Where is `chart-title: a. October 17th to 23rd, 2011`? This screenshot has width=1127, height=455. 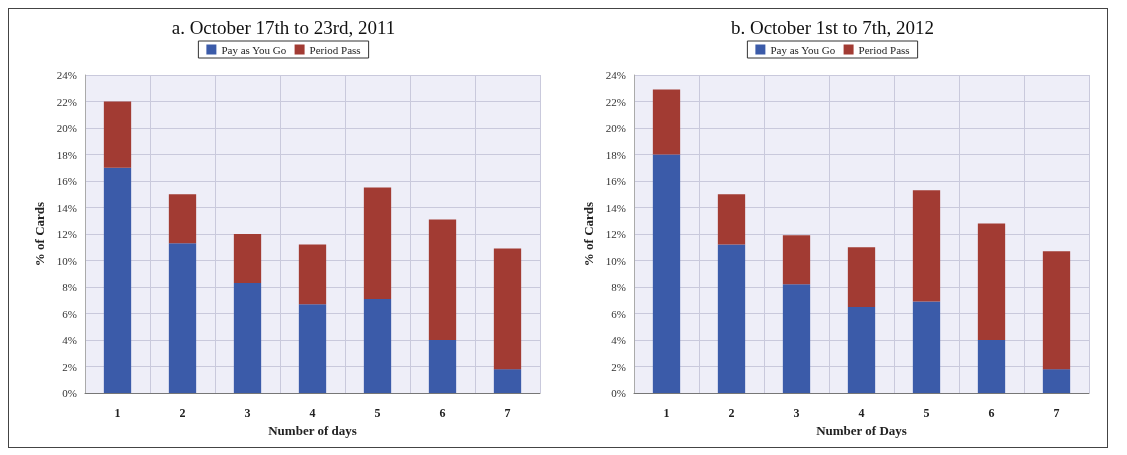 chart-title: a. October 17th to 23rd, 2011 is located at coordinates (283, 27).